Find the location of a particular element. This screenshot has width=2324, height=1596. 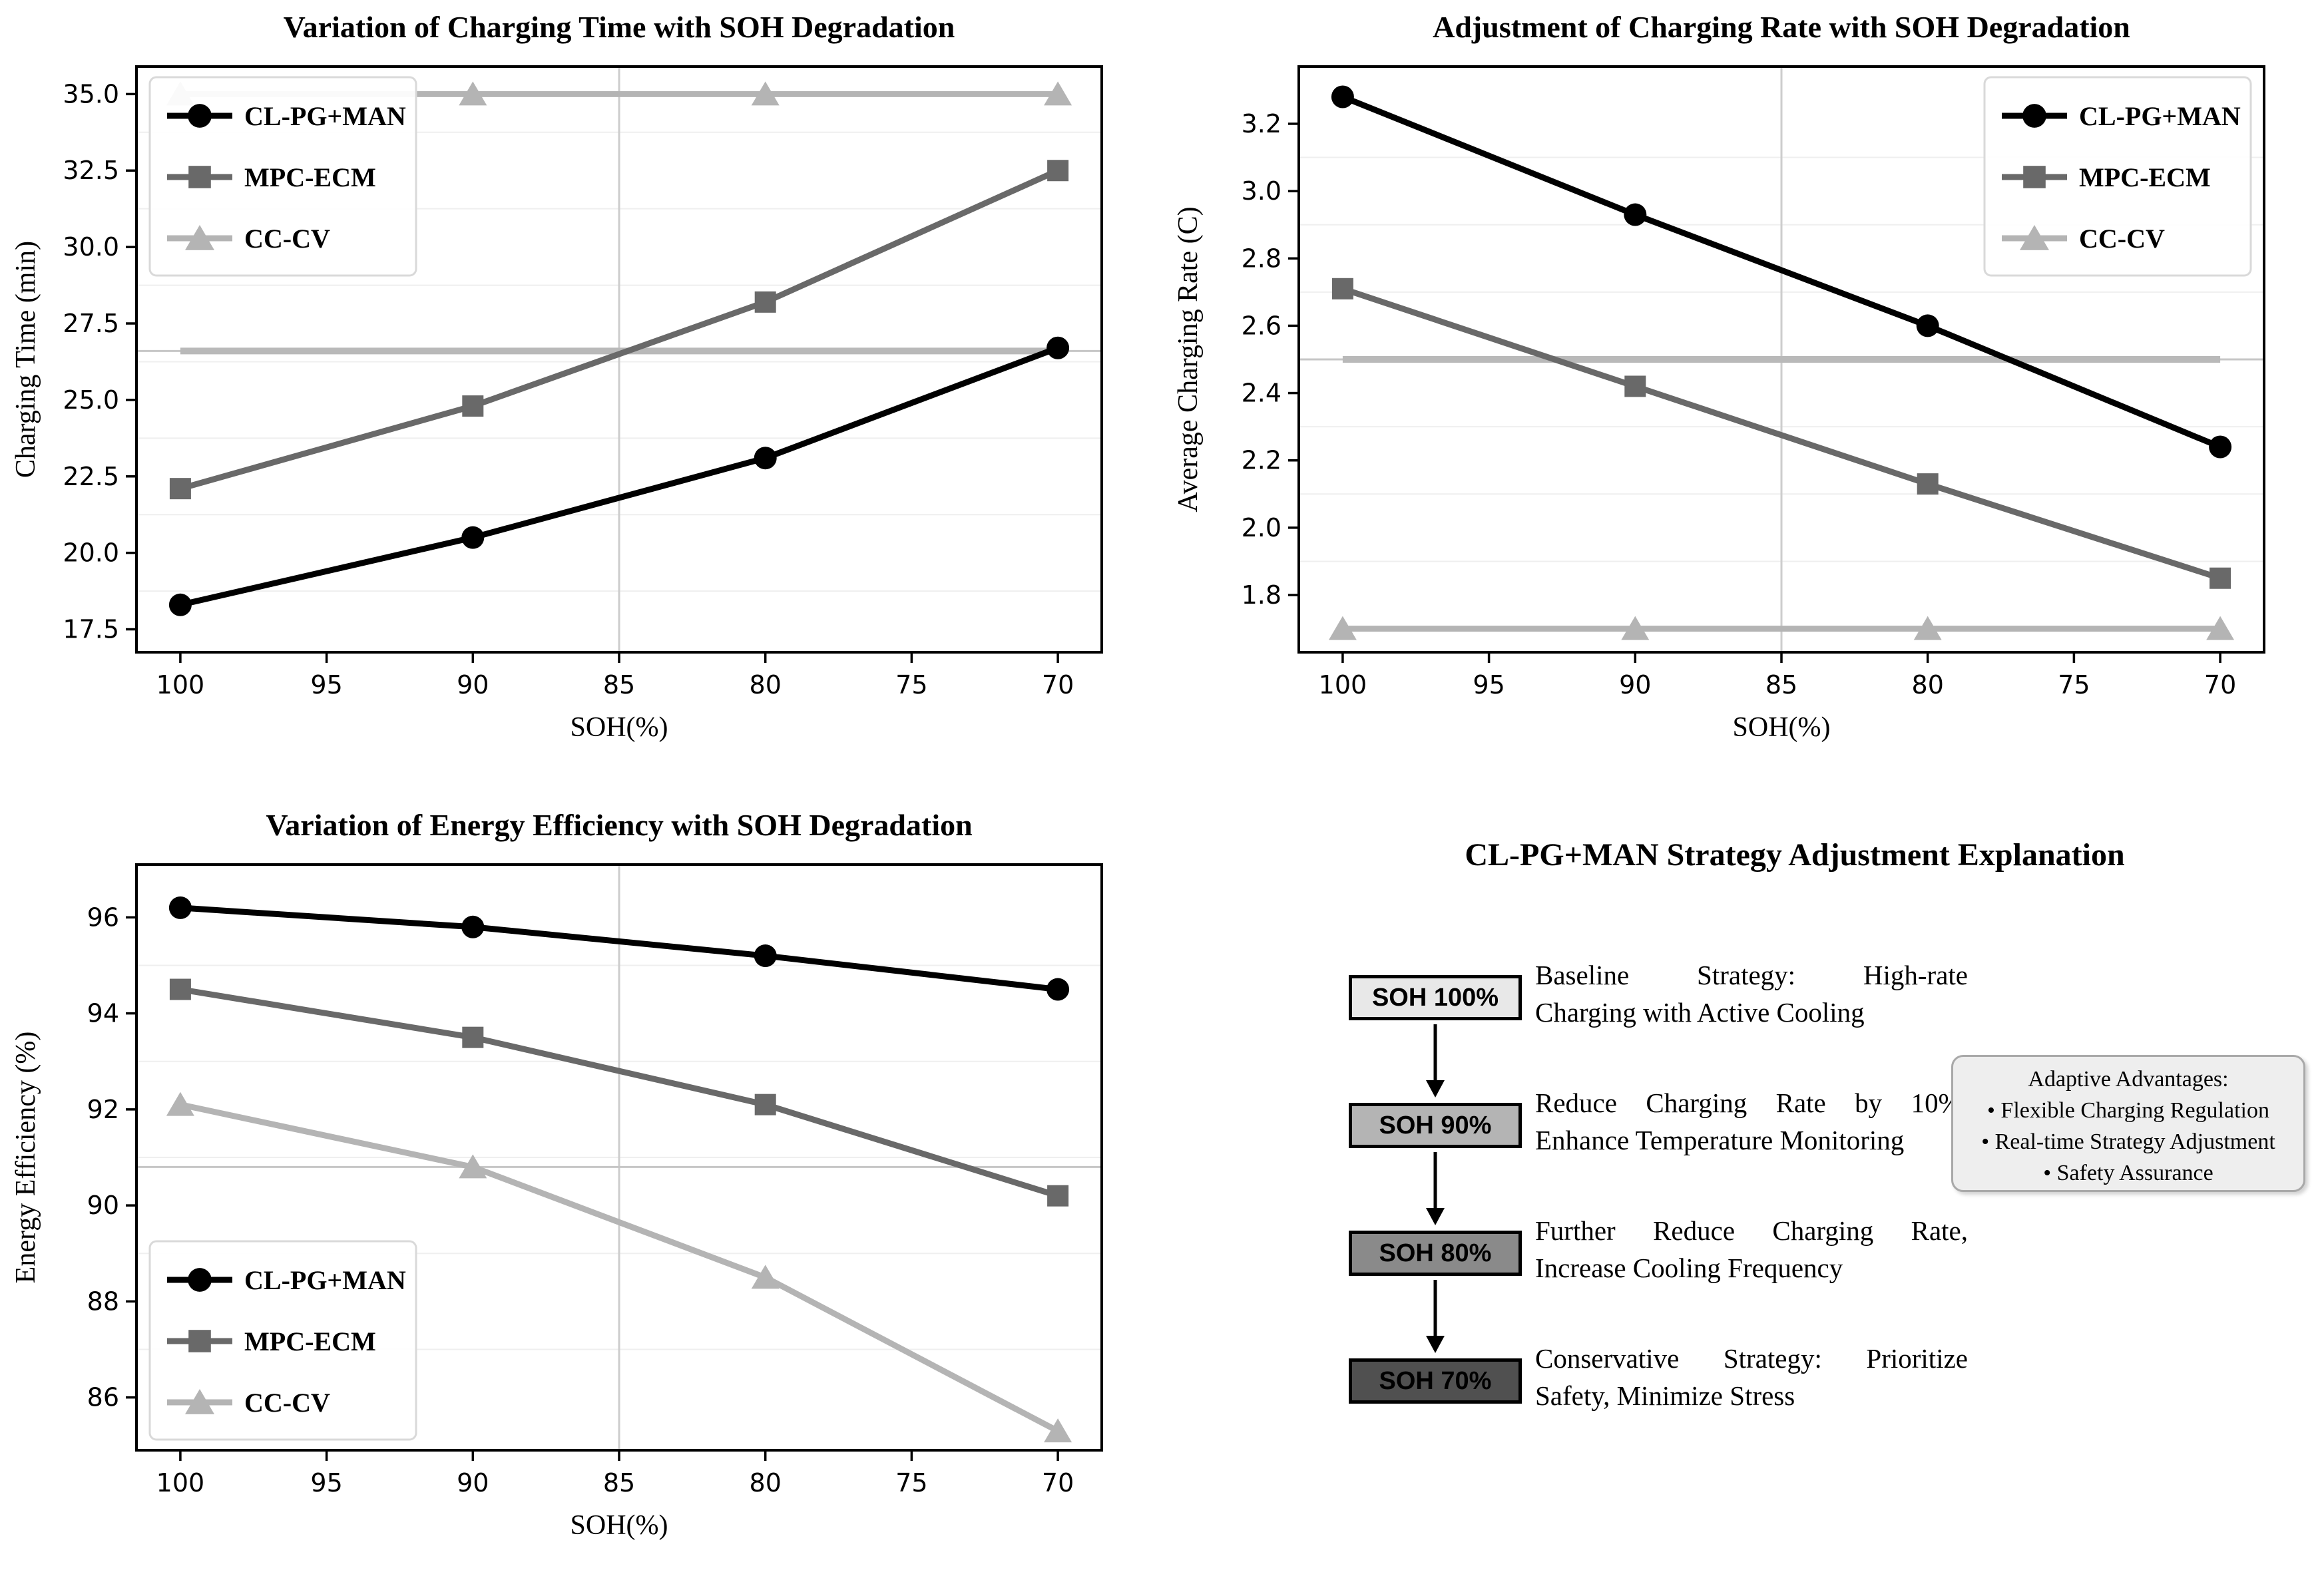

series-line-CC-CV is located at coordinates (619, 1267).